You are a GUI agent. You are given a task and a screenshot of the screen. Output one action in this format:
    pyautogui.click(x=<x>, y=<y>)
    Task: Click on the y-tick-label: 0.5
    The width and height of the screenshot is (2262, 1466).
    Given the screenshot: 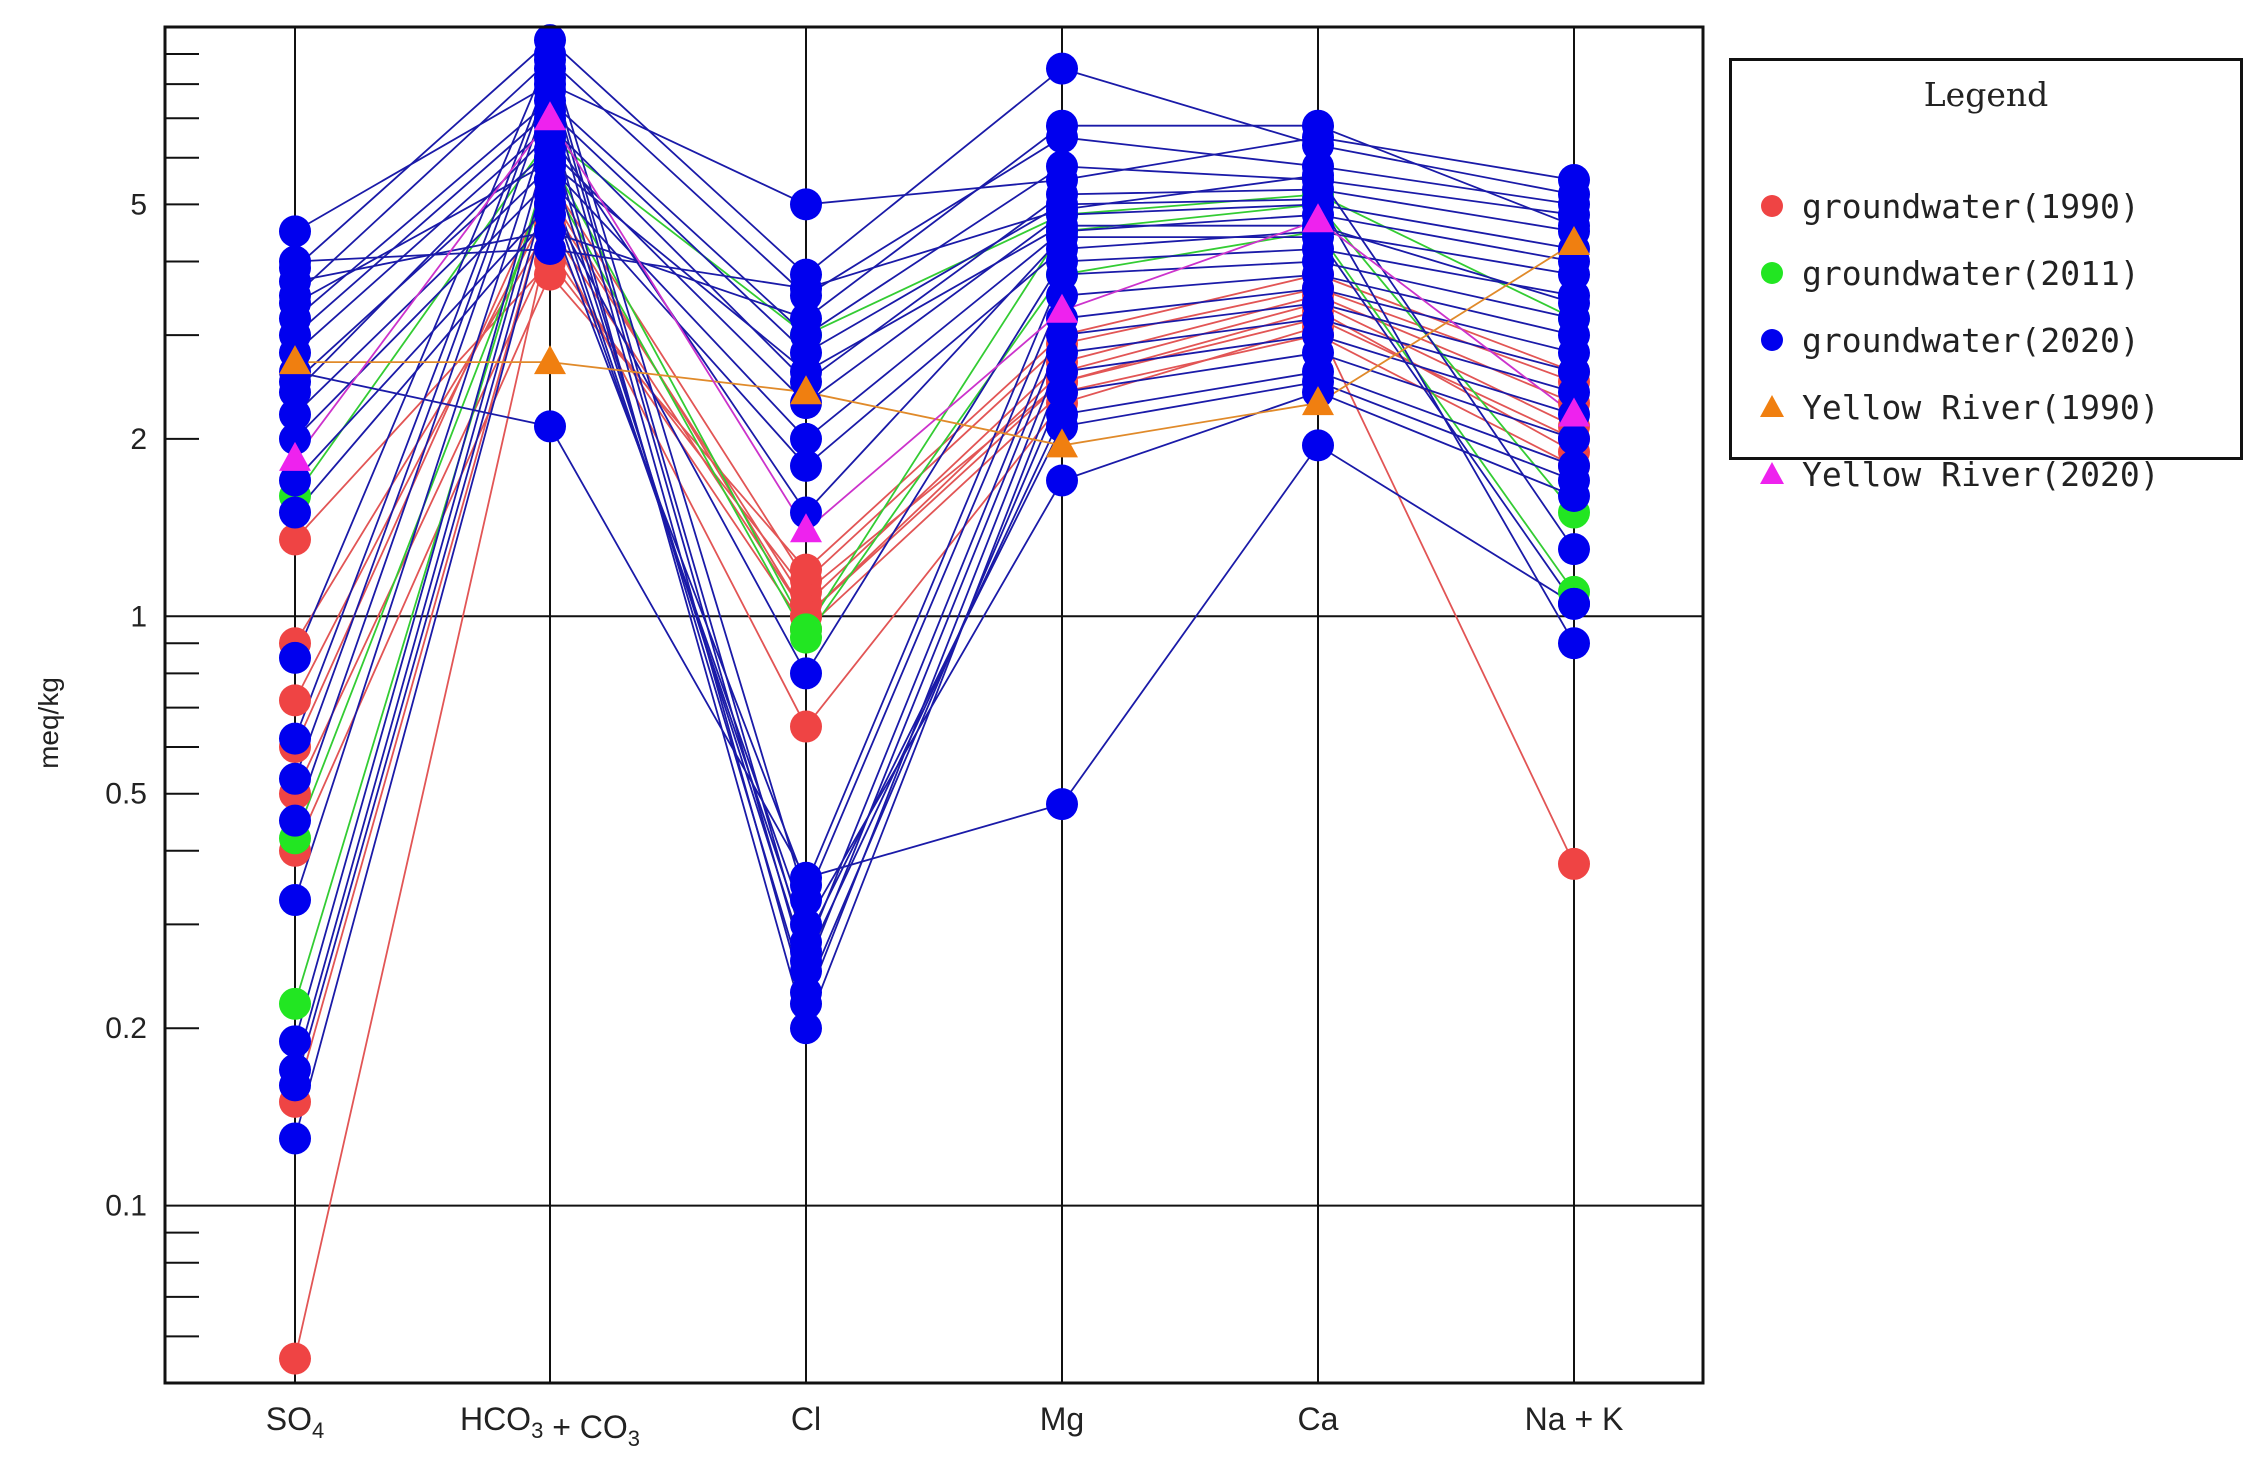 What is the action you would take?
    pyautogui.click(x=126, y=794)
    